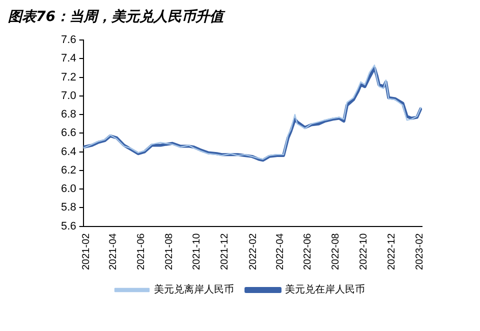  What do you see at coordinates (68, 189) in the screenshot?
I see `y-tick-label: 6.0` at bounding box center [68, 189].